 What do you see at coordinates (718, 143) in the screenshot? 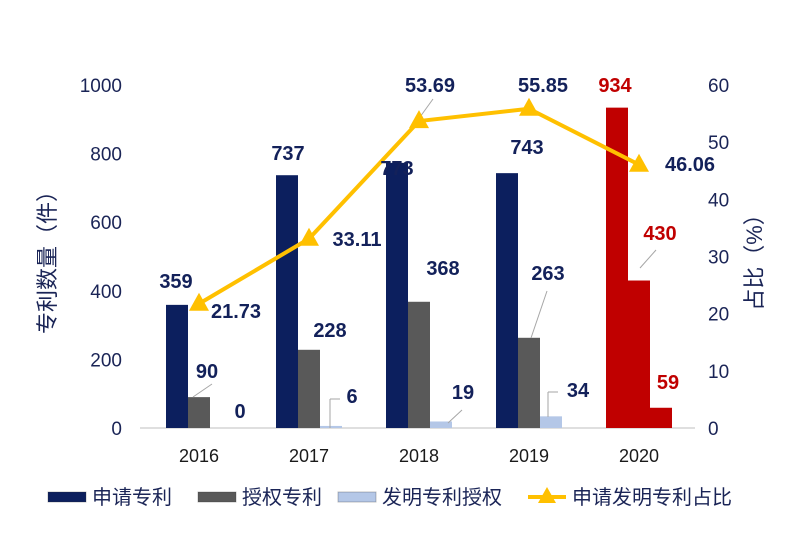
I see `y2-tick-label: 50` at bounding box center [718, 143].